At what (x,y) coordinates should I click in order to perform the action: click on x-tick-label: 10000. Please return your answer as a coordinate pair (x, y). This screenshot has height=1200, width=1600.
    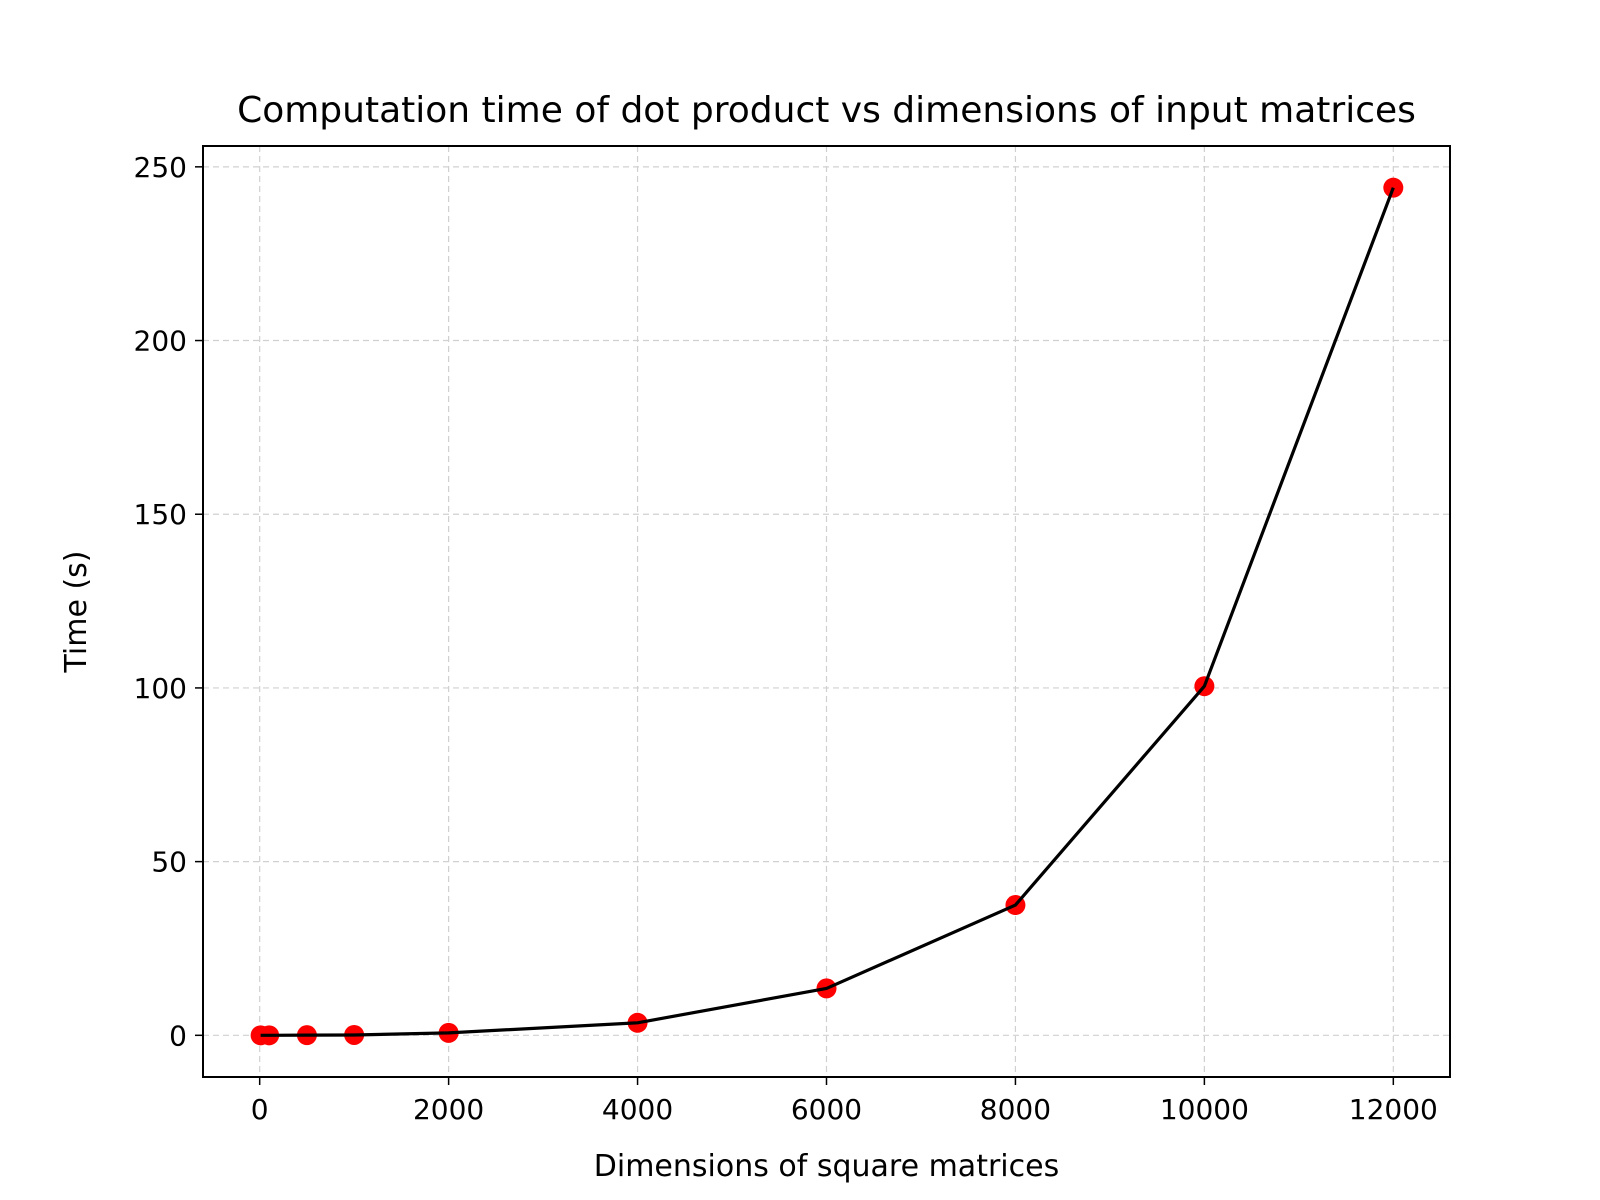
    Looking at the image, I should click on (1204, 1109).